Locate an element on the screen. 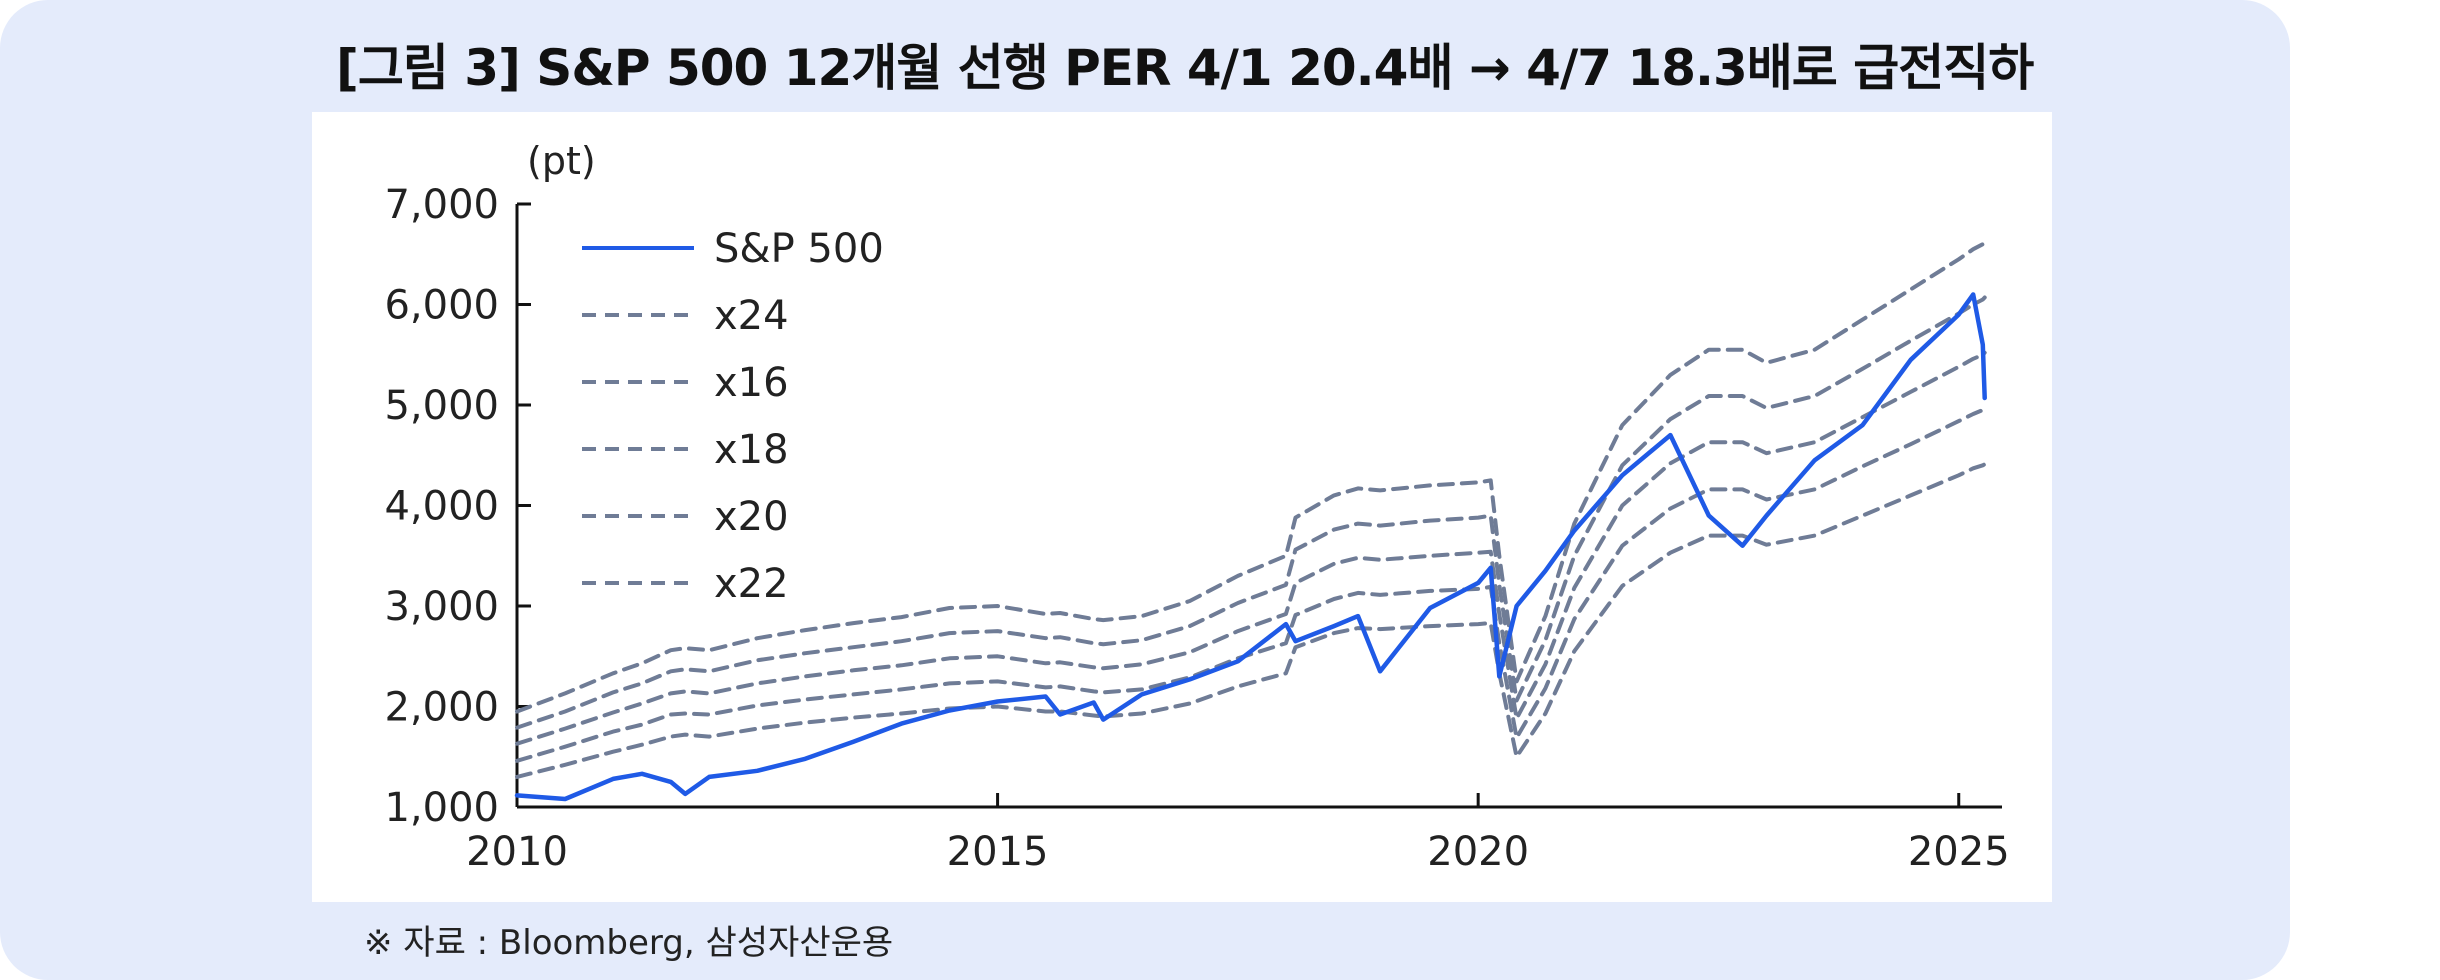  y-tick-label: 2,000 is located at coordinates (441, 708).